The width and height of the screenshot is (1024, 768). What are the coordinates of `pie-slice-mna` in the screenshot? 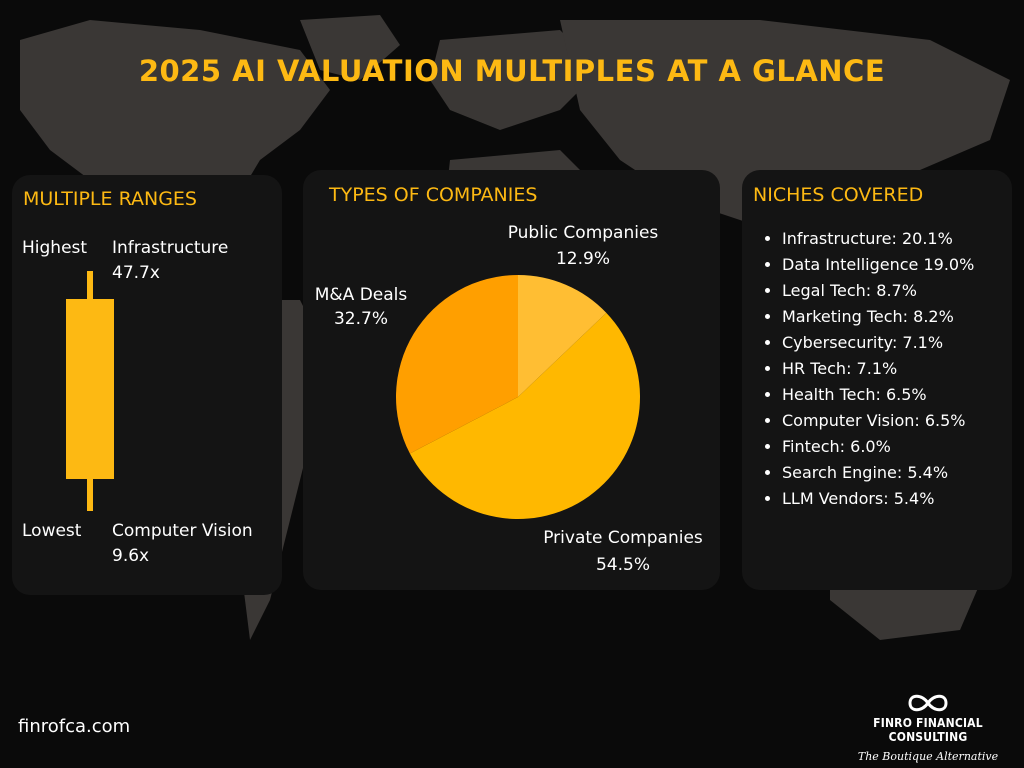 It's located at (457, 364).